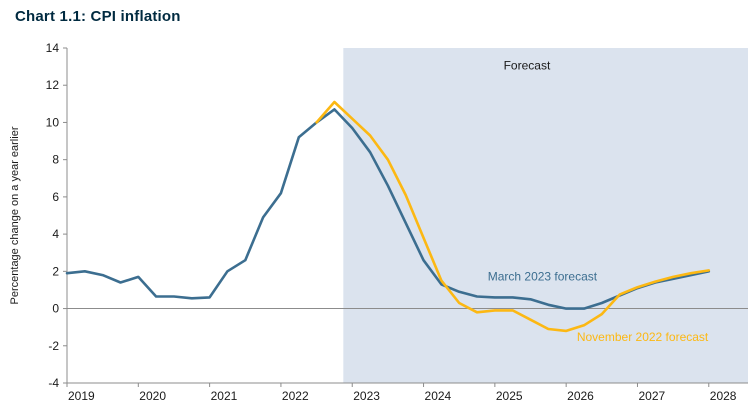 The image size is (756, 419). I want to click on y-tick-label: 12, so click(53, 85).